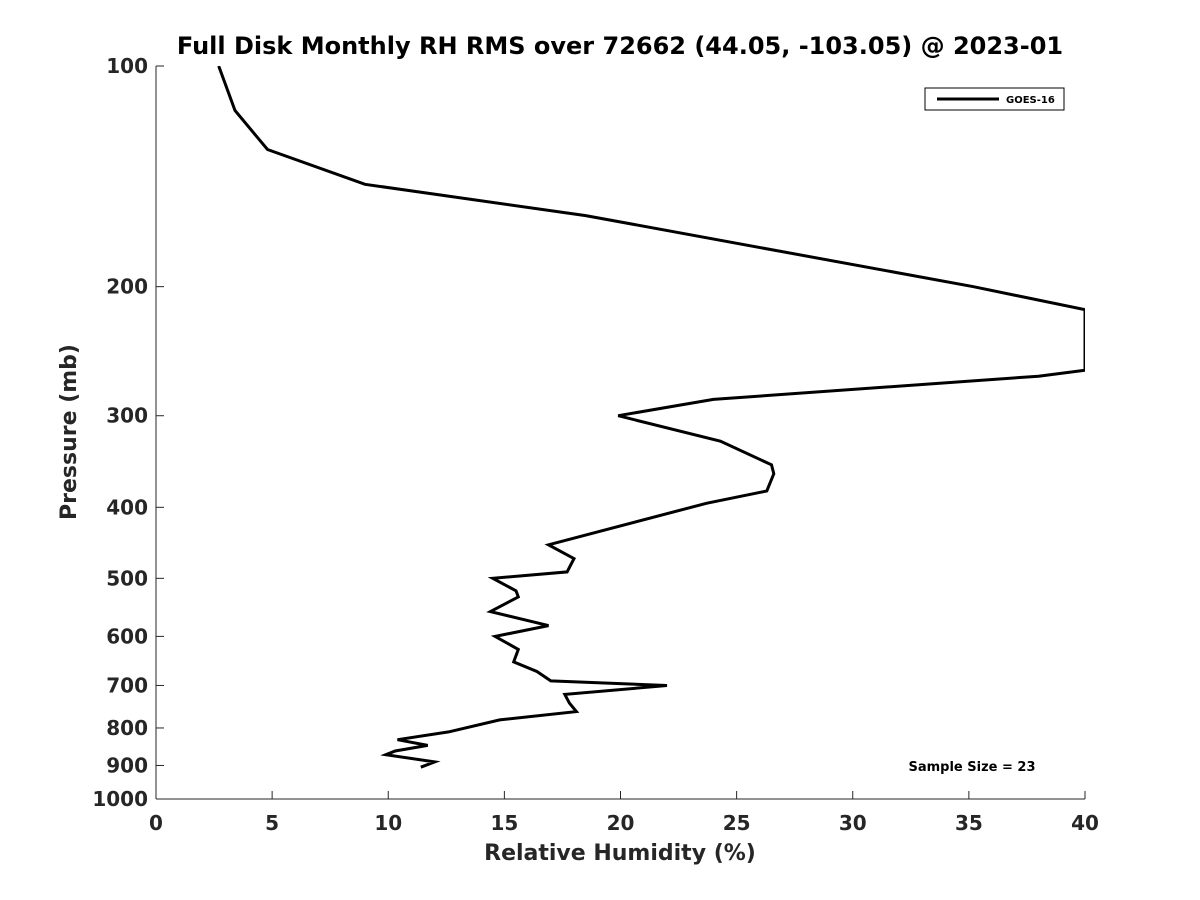 The width and height of the screenshot is (1200, 900). What do you see at coordinates (994, 99) in the screenshot?
I see `legend: GOES-16` at bounding box center [994, 99].